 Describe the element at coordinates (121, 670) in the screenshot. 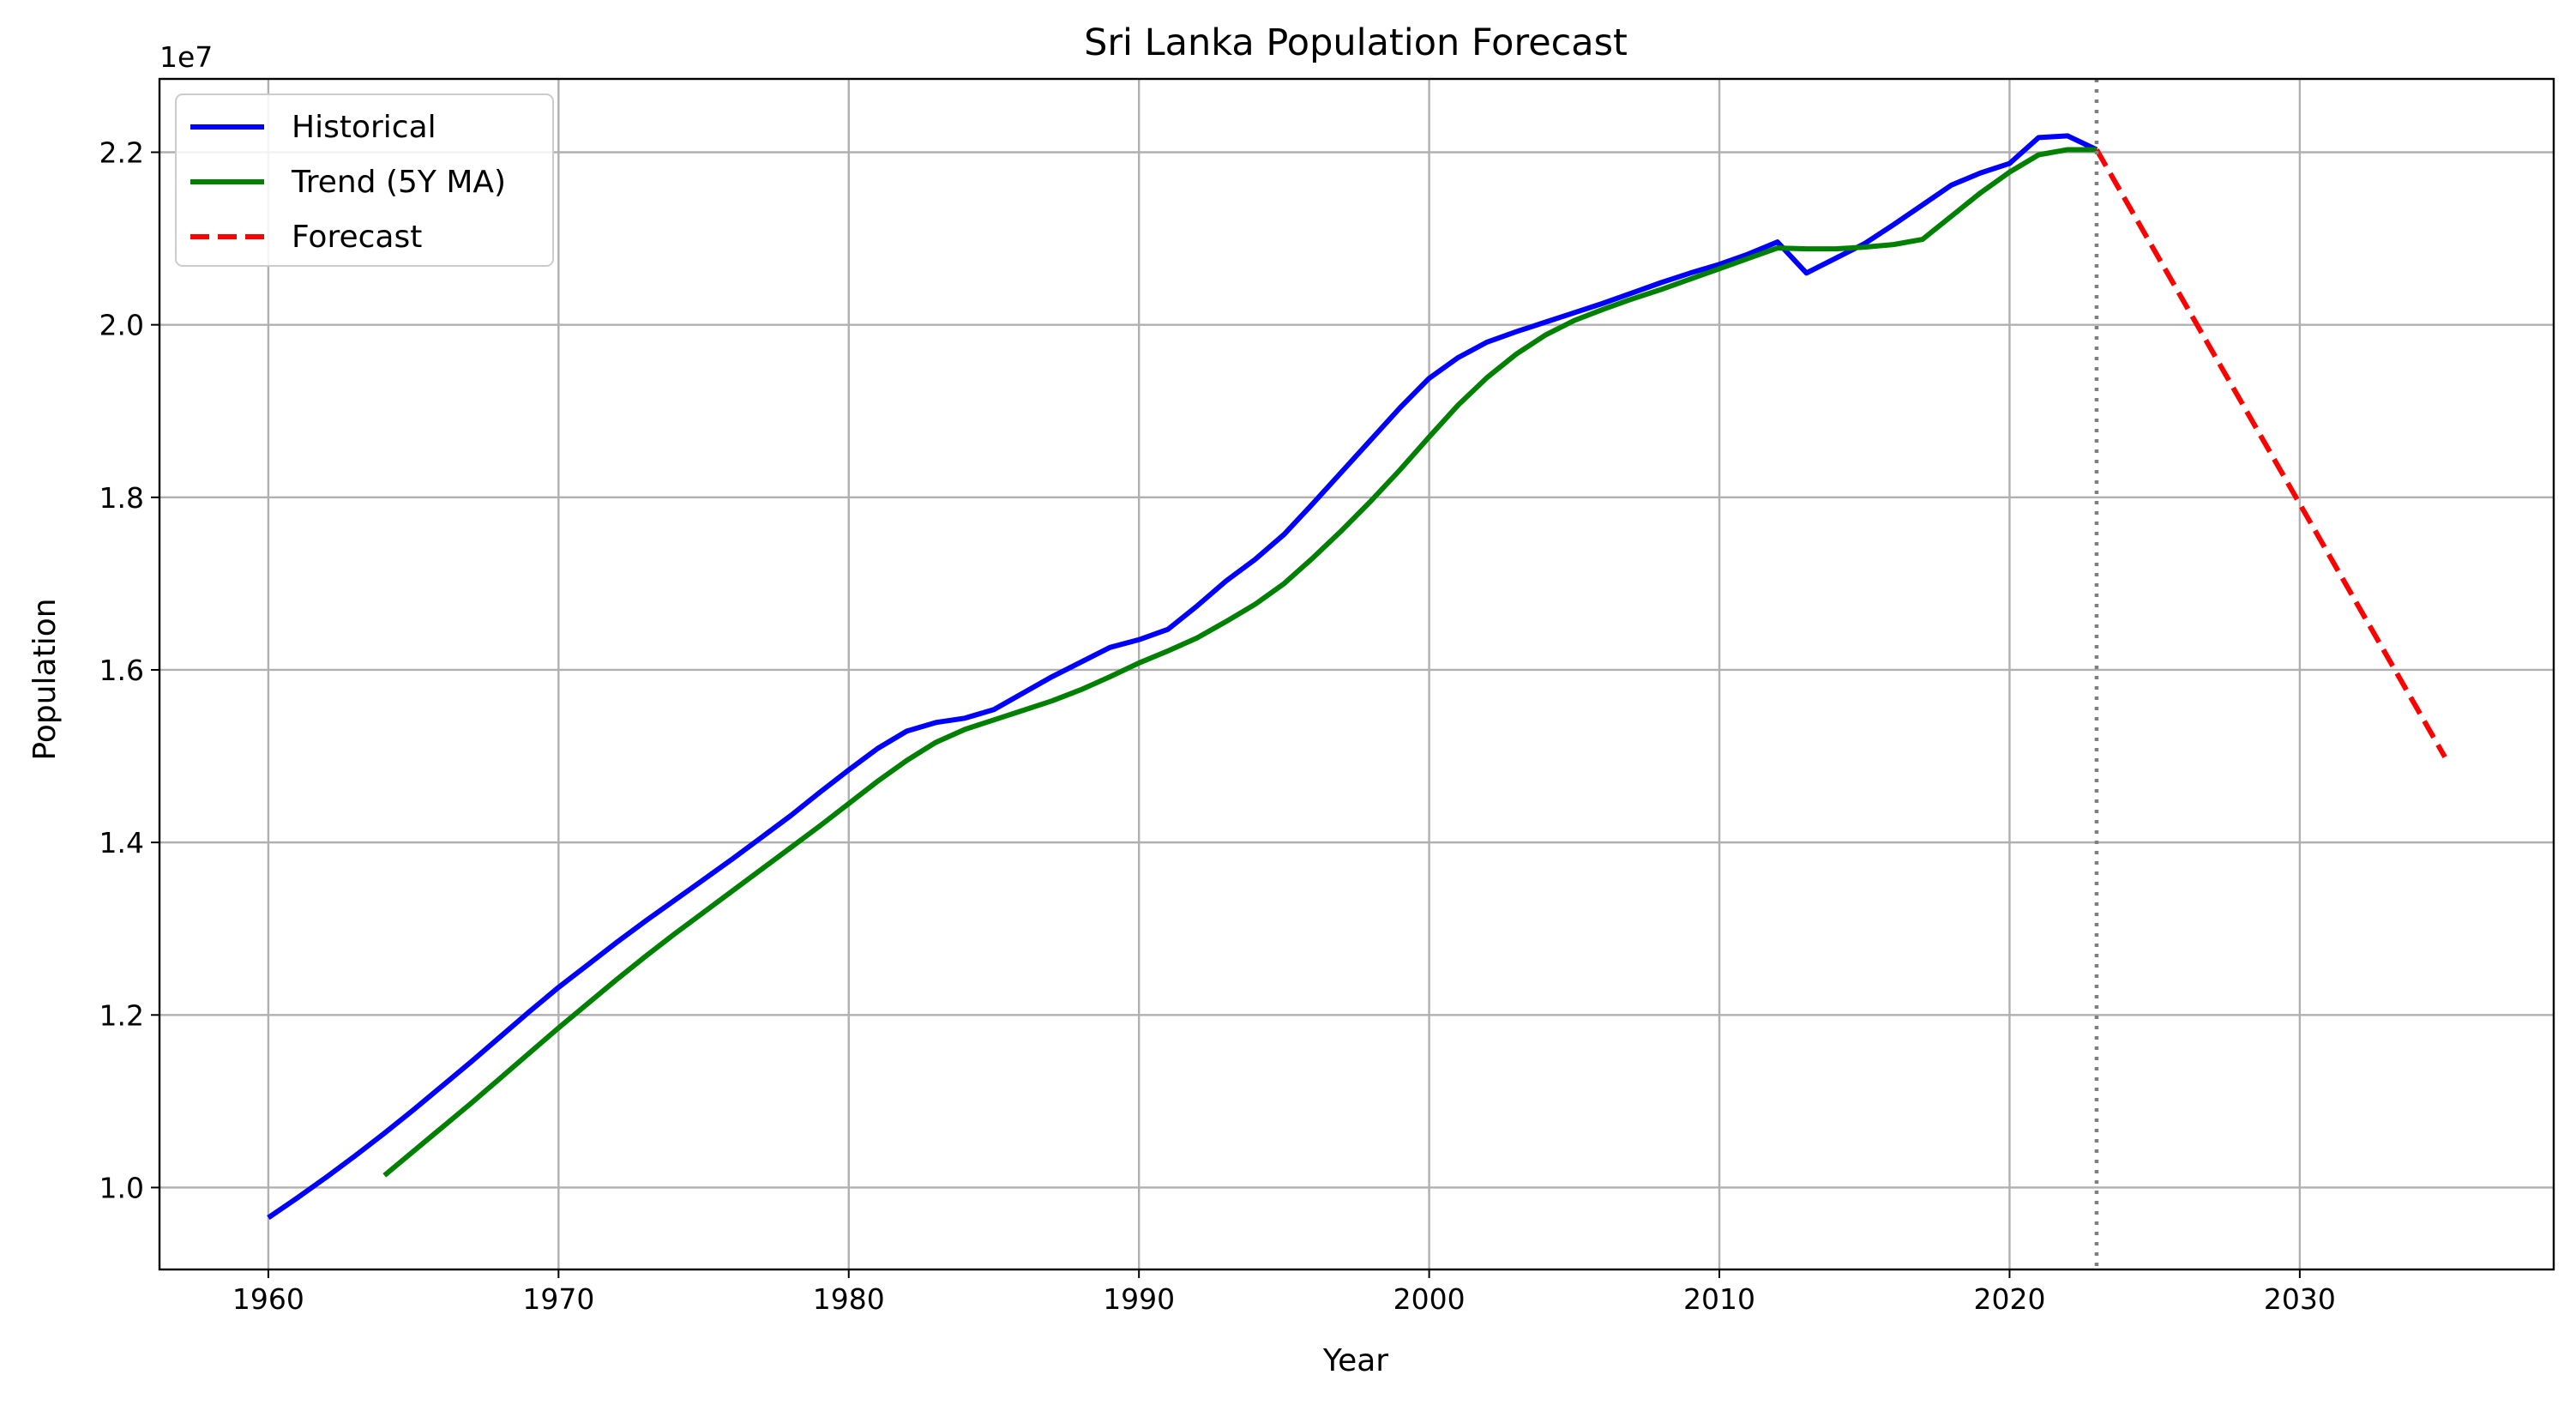

I see `y-tick-label: 1.6` at that location.